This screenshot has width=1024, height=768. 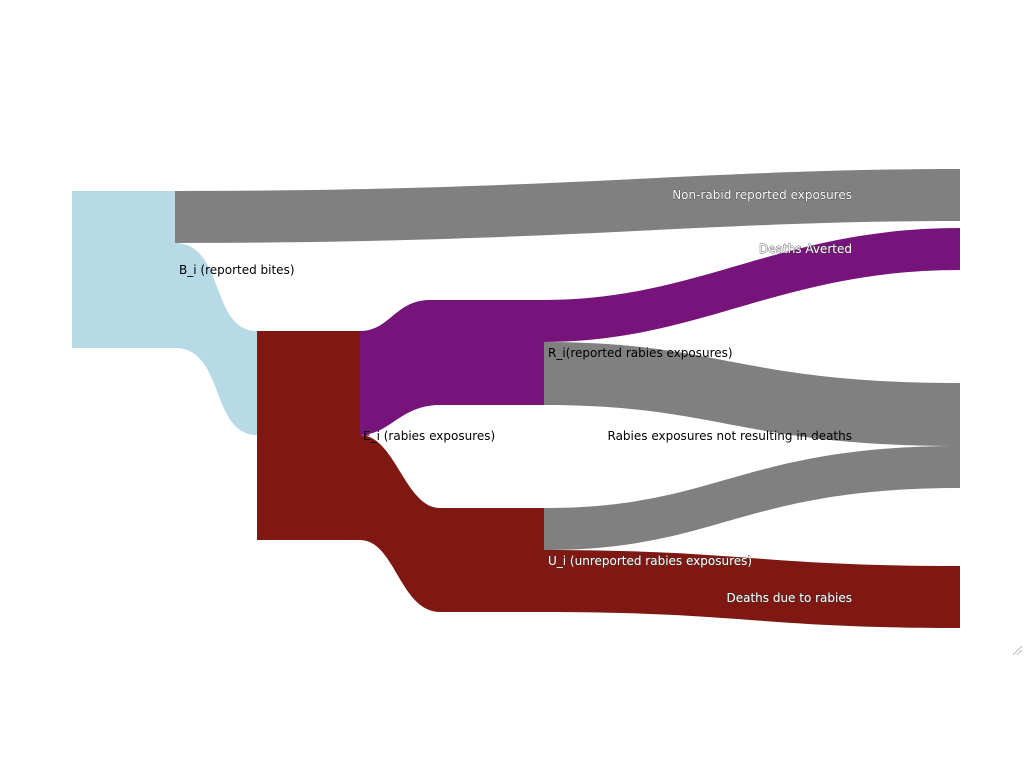 What do you see at coordinates (452, 367) in the screenshot?
I see `flow-exposures-to-reported` at bounding box center [452, 367].